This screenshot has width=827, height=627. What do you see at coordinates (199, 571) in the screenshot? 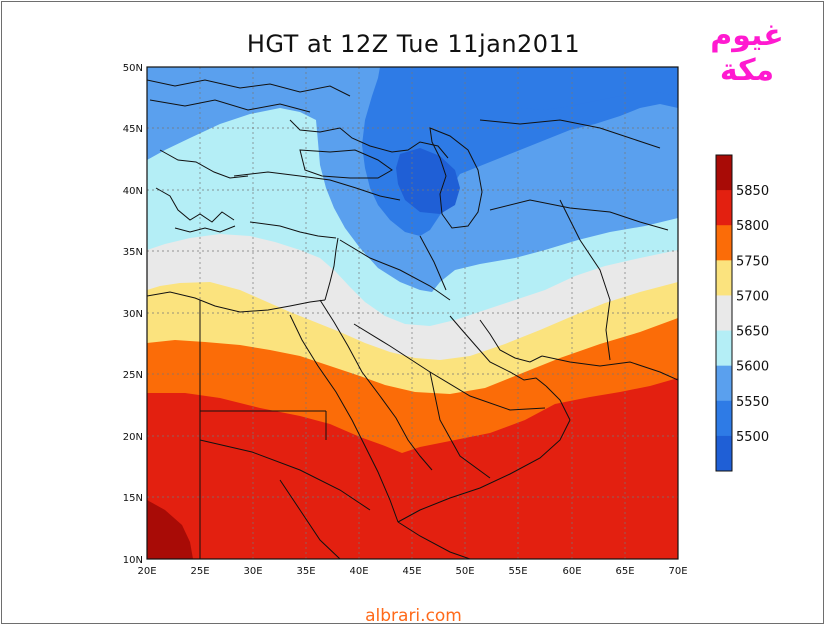
I see `lon-tick-label: 25E` at bounding box center [199, 571].